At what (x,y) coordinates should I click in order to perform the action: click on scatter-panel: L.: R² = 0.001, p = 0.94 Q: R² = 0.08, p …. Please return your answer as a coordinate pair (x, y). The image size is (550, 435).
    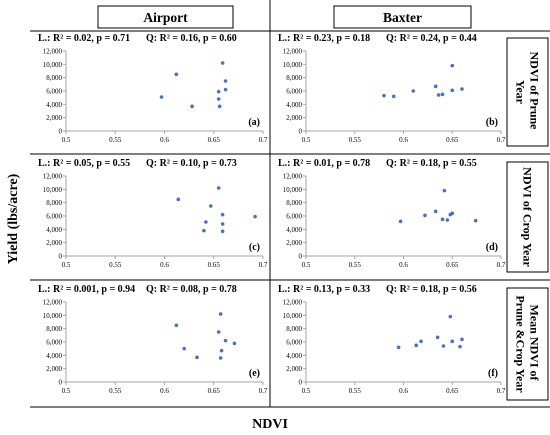
    Looking at the image, I should click on (153, 339).